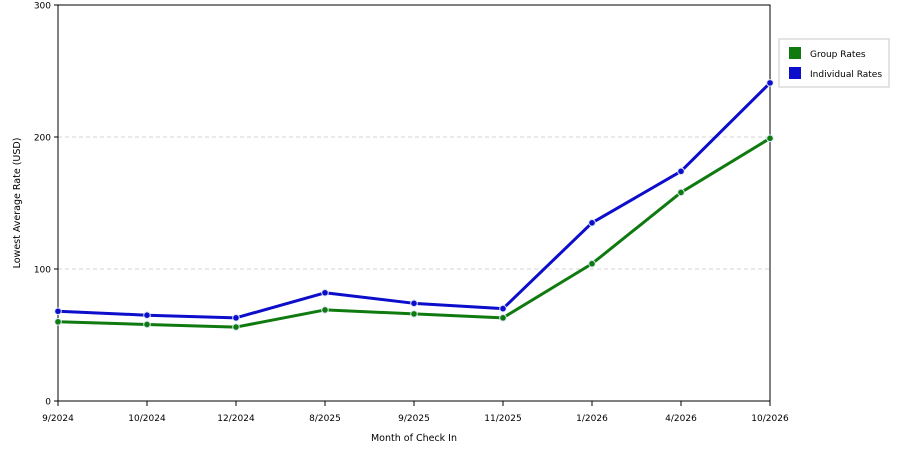  Describe the element at coordinates (48, 403) in the screenshot. I see `y-tick-label: 0` at that location.